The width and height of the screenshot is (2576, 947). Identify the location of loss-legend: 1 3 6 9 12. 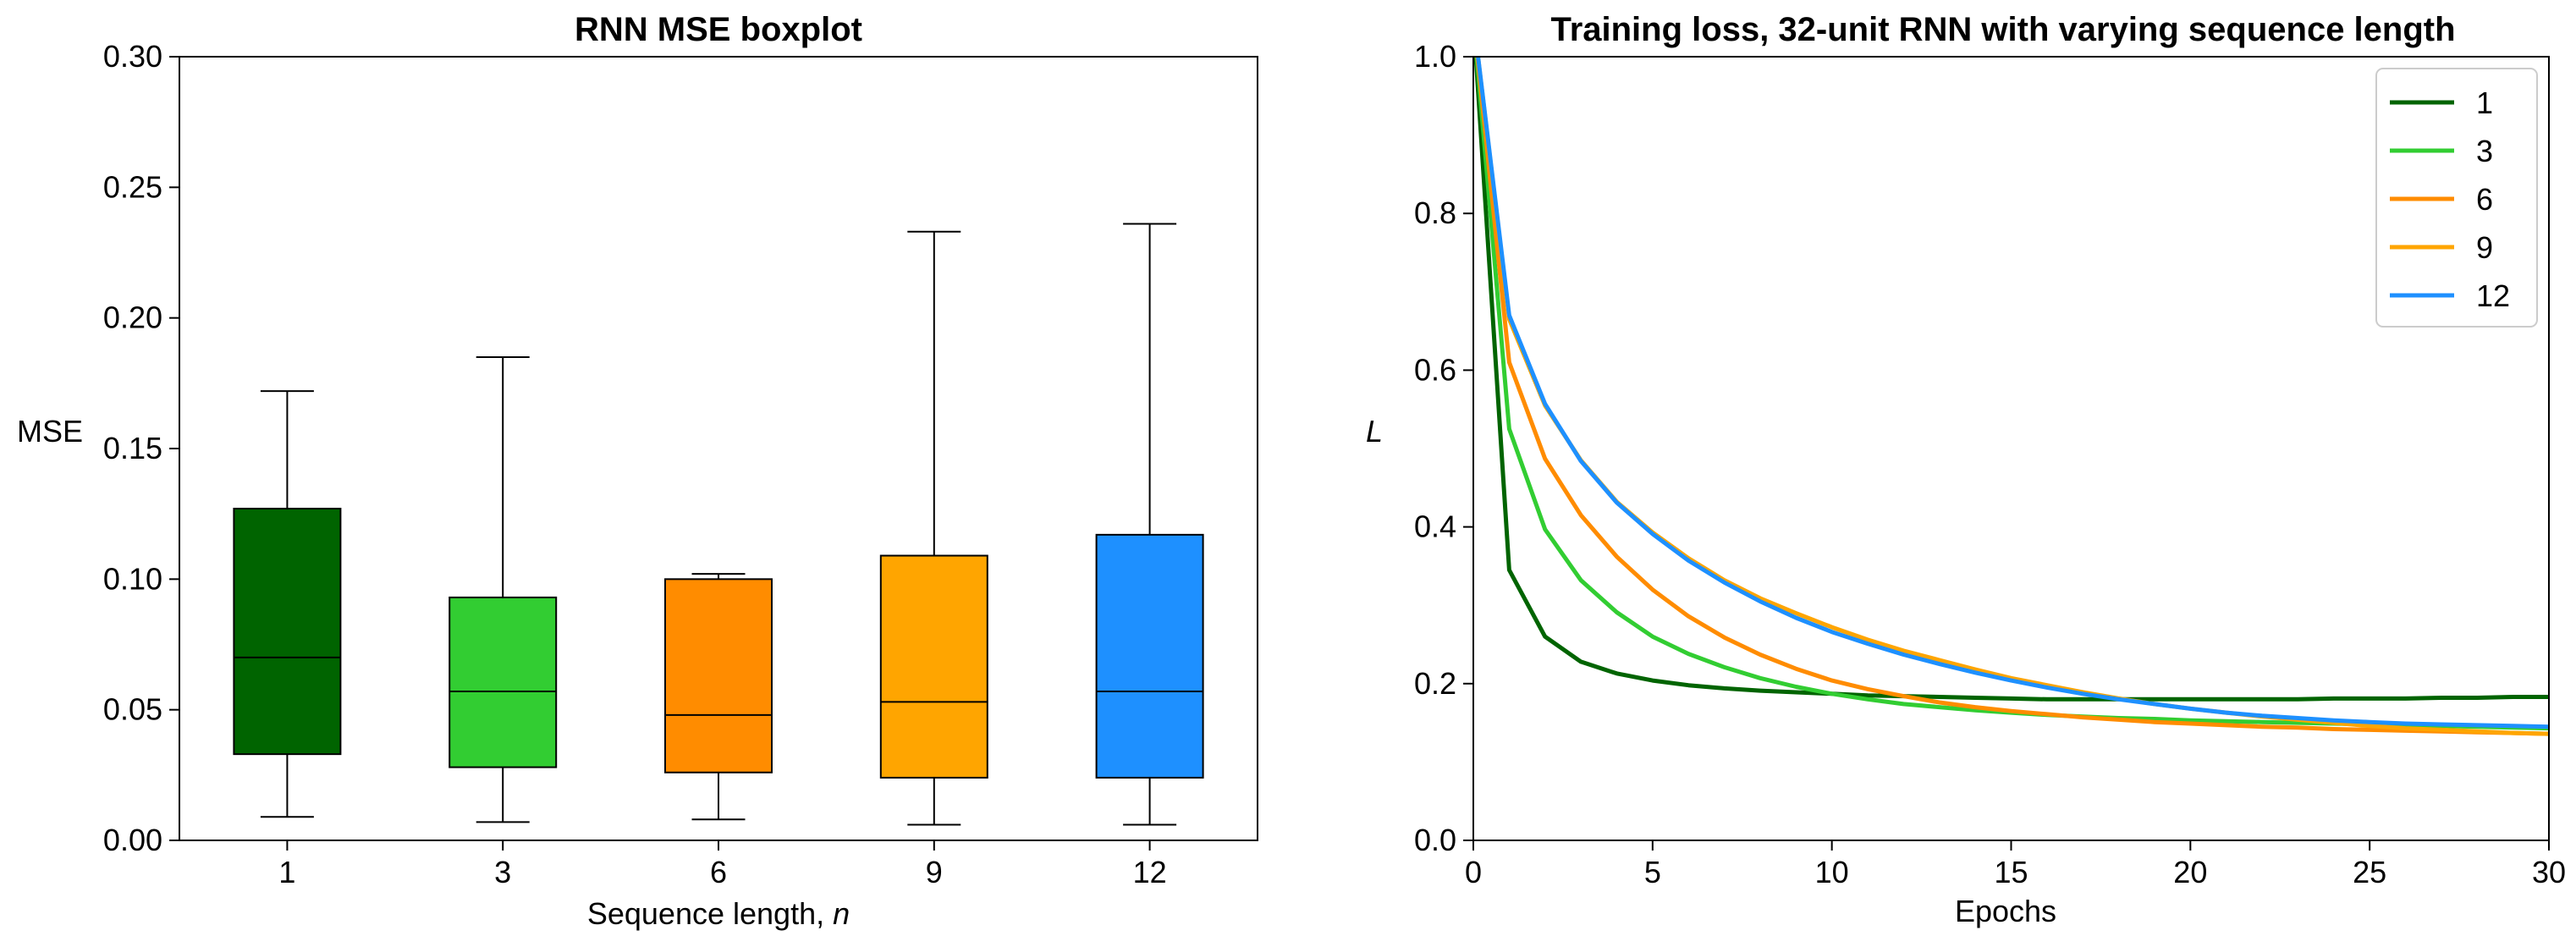
(2456, 198).